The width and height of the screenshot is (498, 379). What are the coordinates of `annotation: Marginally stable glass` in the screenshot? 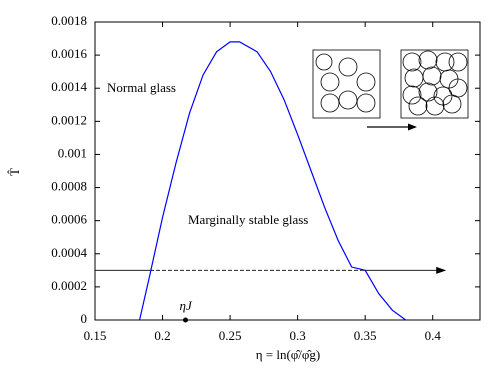 It's located at (248, 219).